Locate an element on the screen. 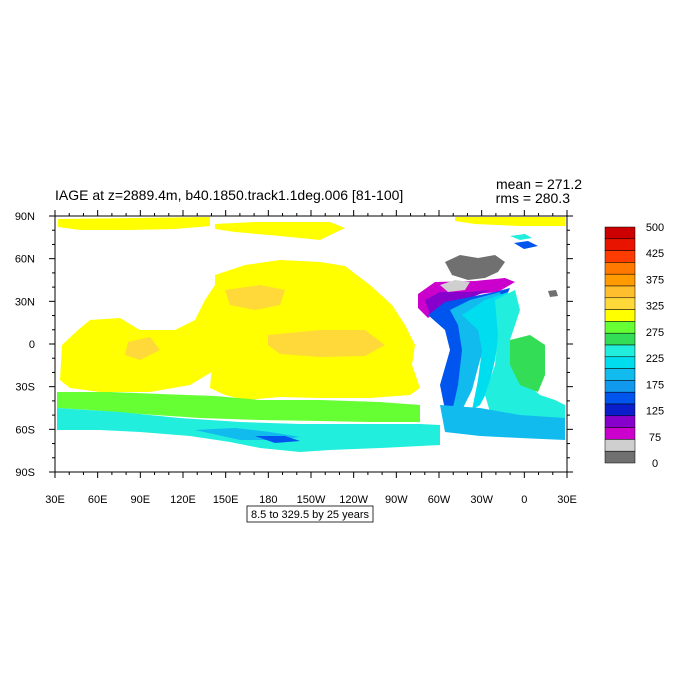 This screenshot has height=700, width=700. atlantic-sector-blue is located at coordinates (502, 422).